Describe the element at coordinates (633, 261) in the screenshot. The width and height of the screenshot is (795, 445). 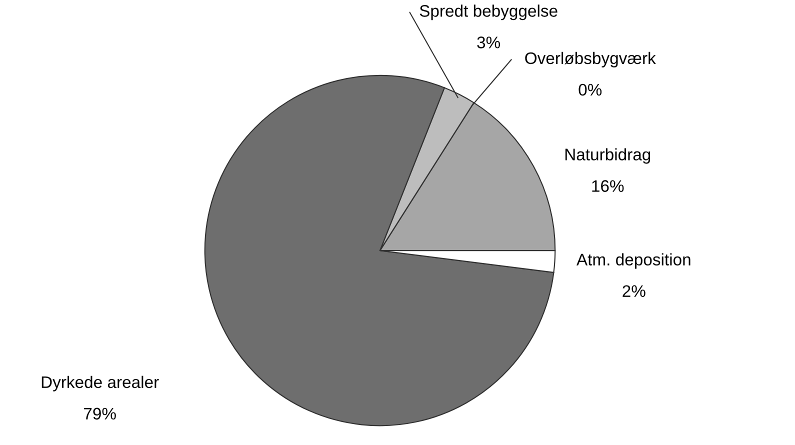
I see `slice-label: Atm. deposition` at that location.